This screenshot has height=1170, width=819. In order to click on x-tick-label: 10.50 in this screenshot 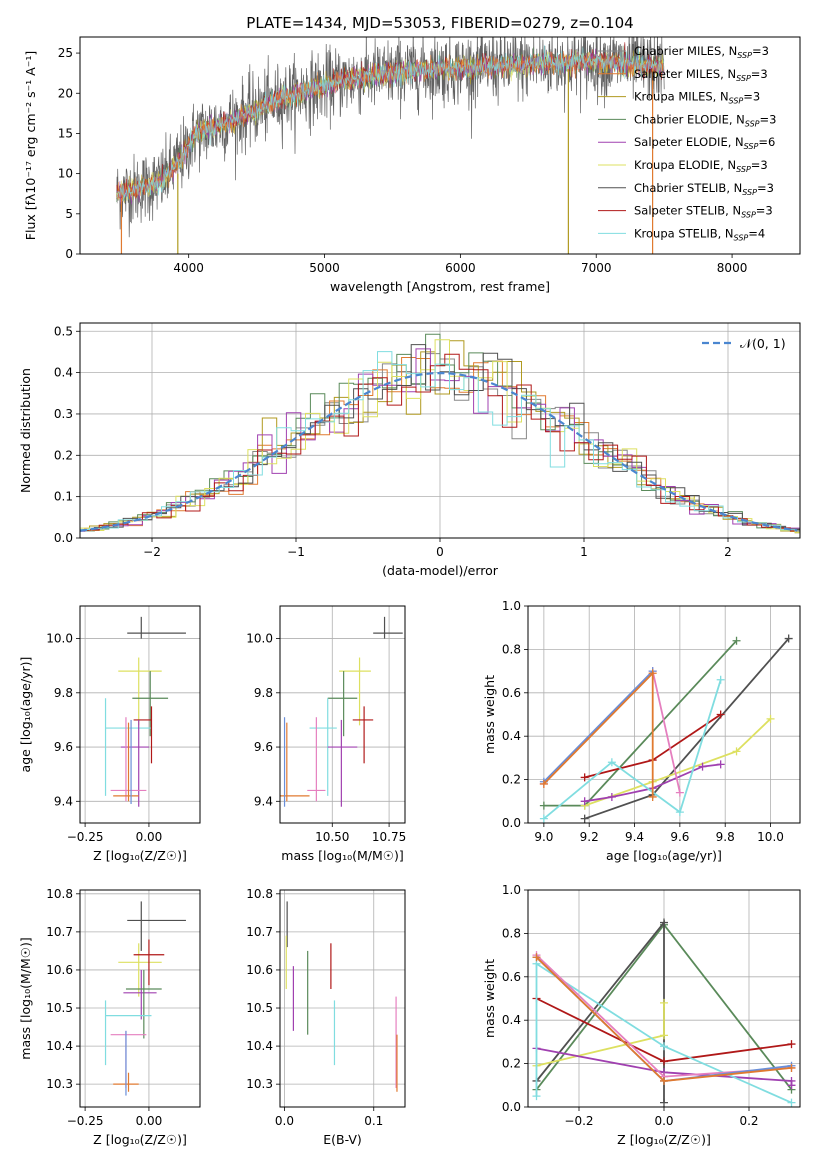, I will do `click(332, 837)`.